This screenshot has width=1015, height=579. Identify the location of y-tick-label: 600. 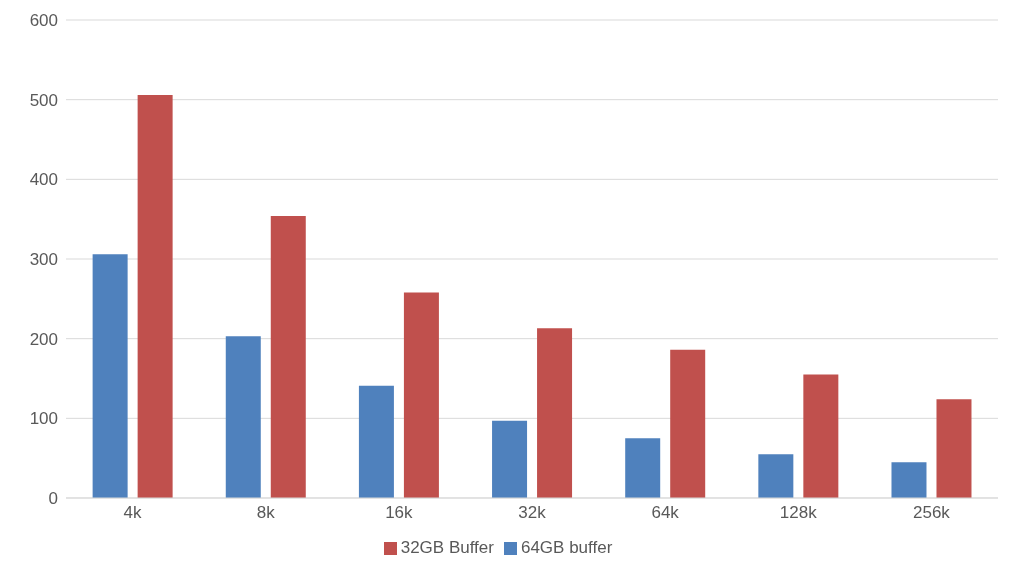
(43, 21).